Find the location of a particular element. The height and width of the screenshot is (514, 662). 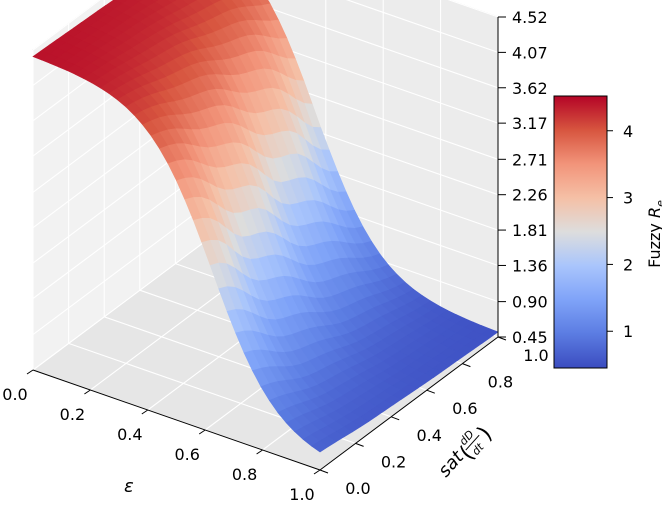

x-tick-label: 1.0 is located at coordinates (301, 494).